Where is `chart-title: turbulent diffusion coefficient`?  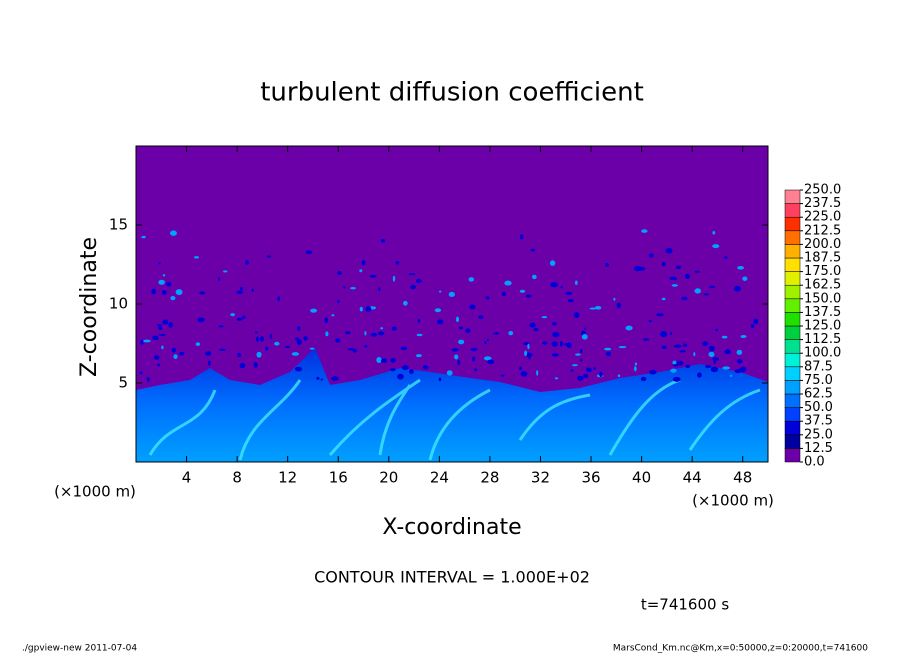 chart-title: turbulent diffusion coefficient is located at coordinates (452, 93).